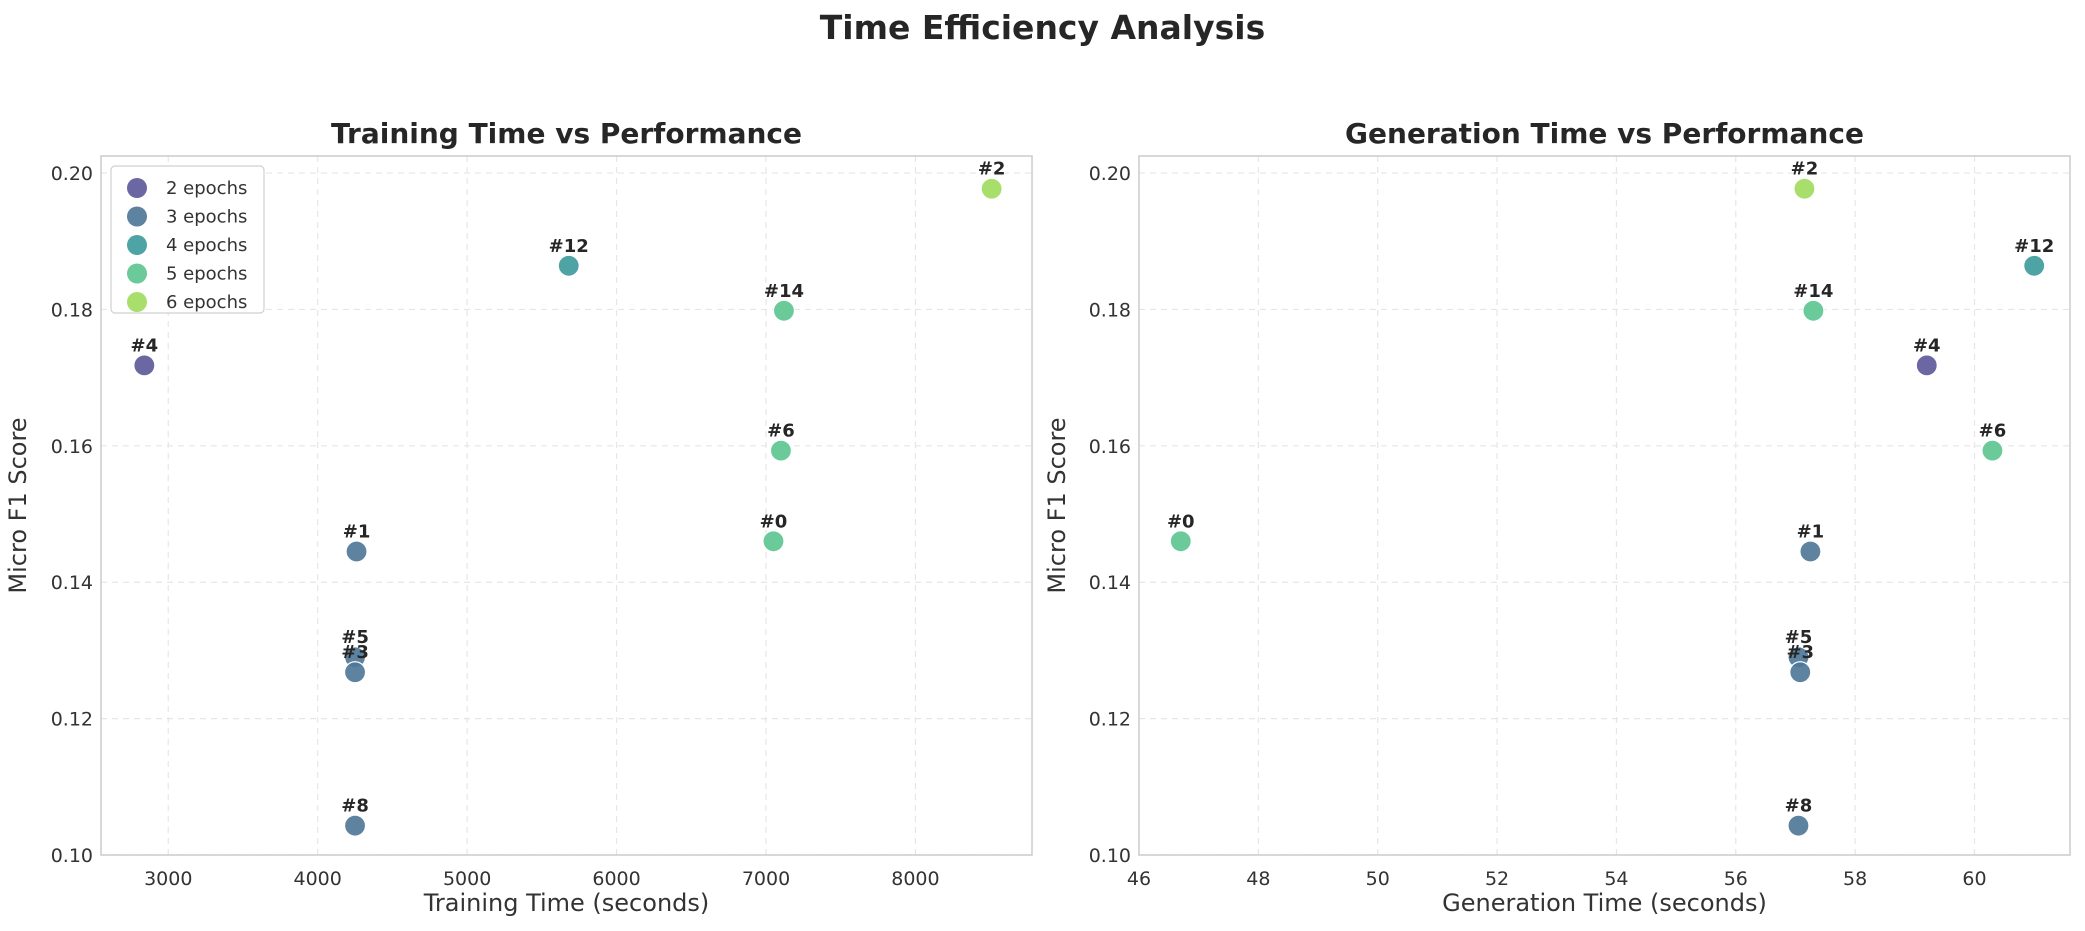 This screenshot has height=931, width=2085. What do you see at coordinates (1042, 27) in the screenshot?
I see `figure-title: Time Efficiency Analysis` at bounding box center [1042, 27].